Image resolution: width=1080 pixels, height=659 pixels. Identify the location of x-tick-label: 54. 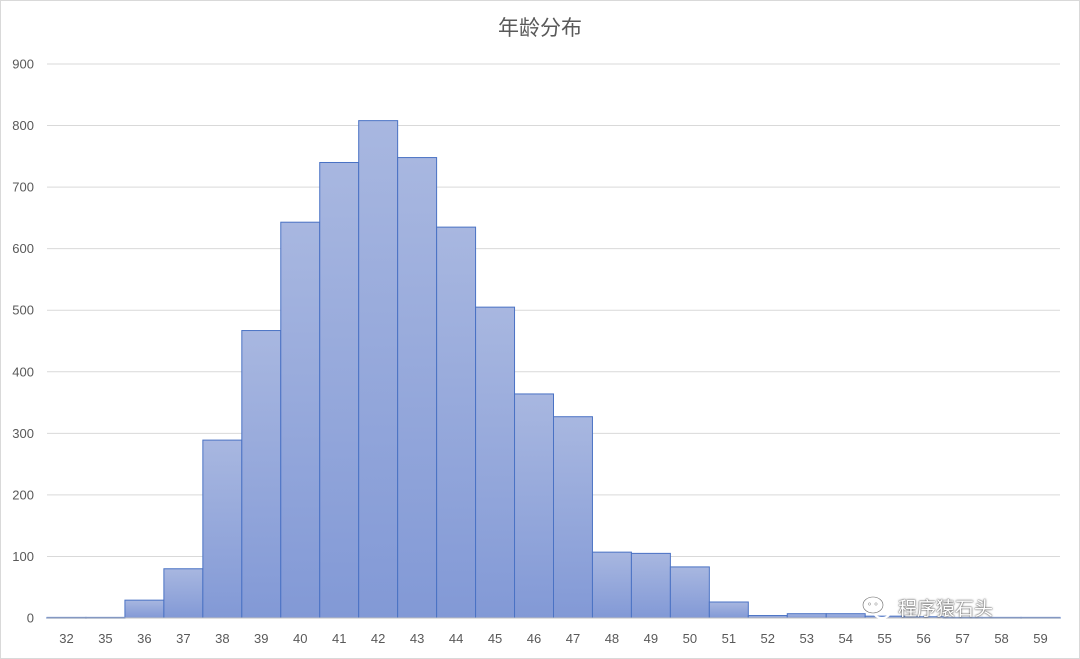
(845, 638).